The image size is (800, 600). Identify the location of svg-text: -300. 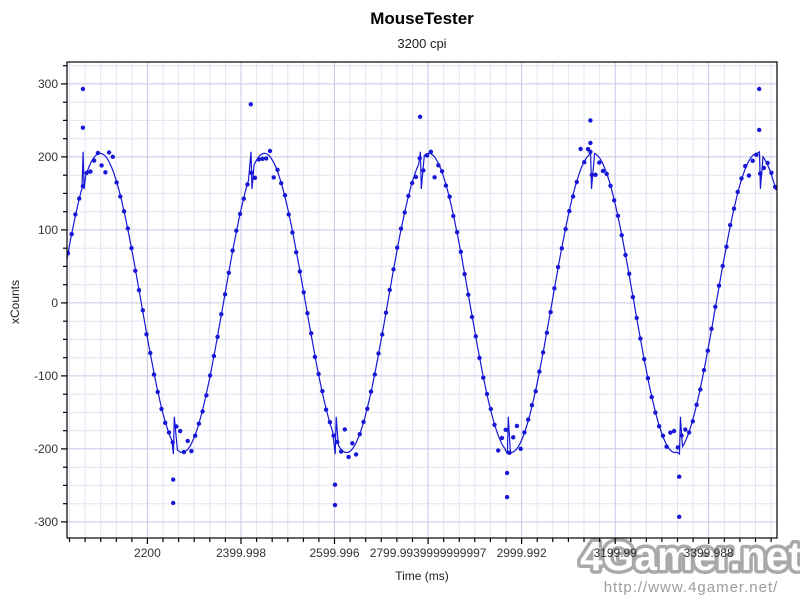
(46, 522).